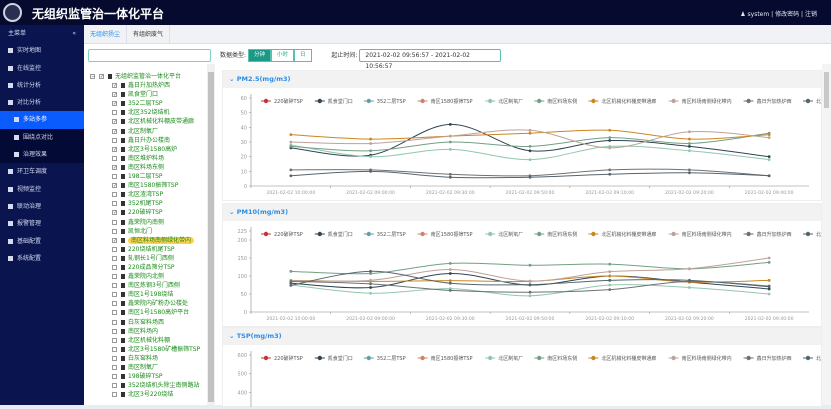 This screenshot has height=409, width=831. I want to click on tree-node: 鑫荣院内北侧, so click(148, 276).